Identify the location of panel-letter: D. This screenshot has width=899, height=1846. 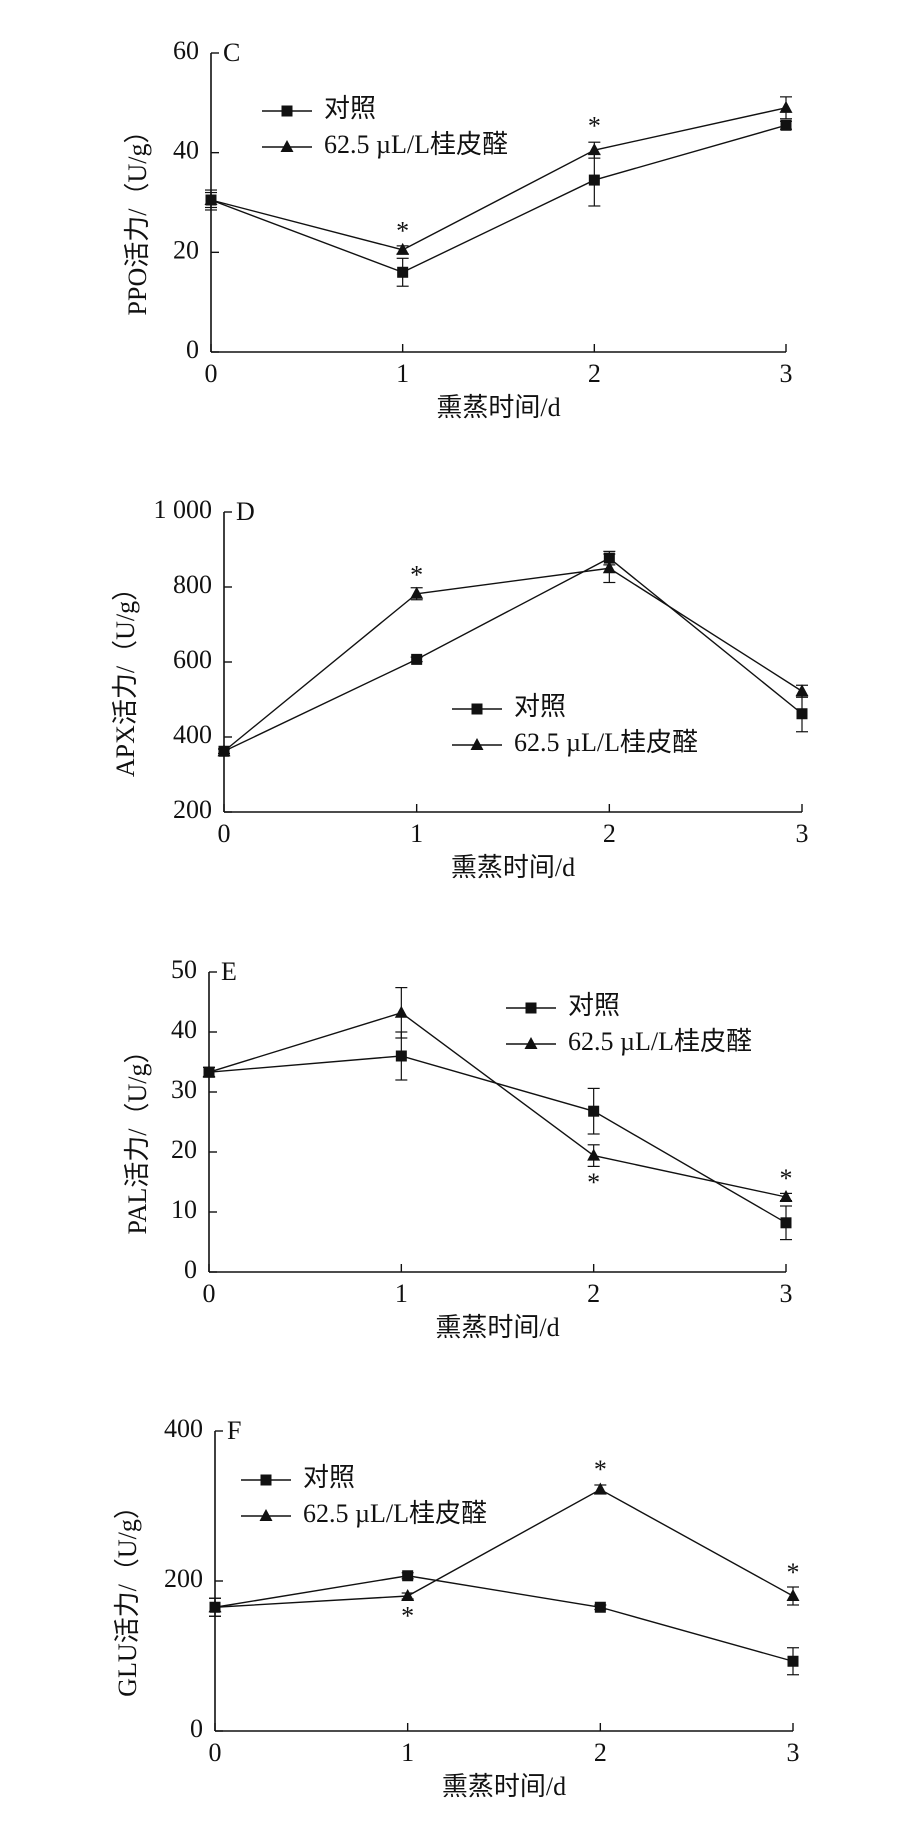
(245, 511).